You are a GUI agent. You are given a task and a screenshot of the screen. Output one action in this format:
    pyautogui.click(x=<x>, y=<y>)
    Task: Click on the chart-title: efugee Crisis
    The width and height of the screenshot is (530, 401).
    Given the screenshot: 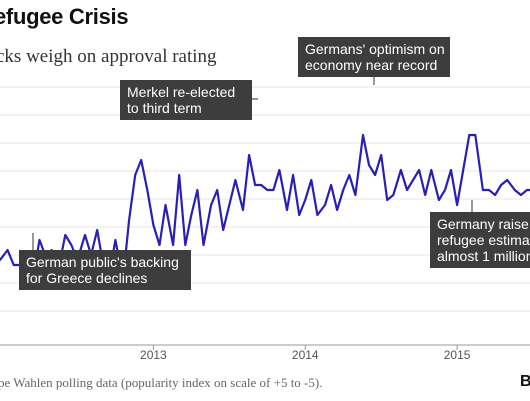 What is the action you would take?
    pyautogui.click(x=64, y=16)
    